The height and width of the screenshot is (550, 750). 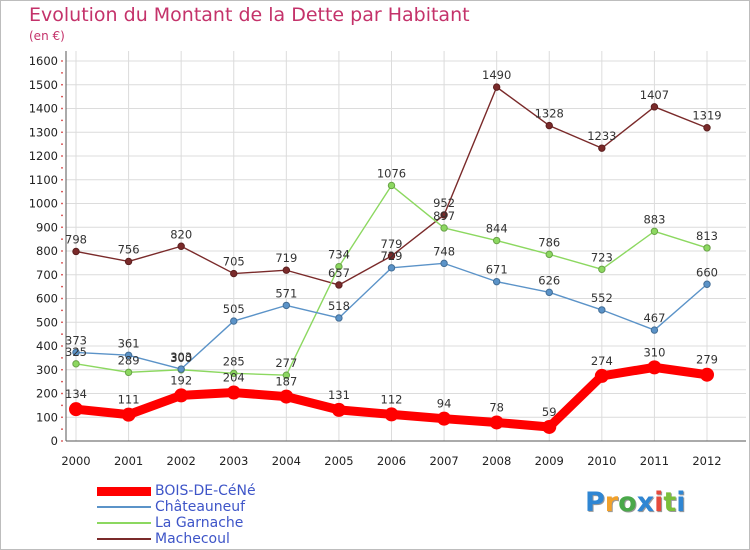 I want to click on data-label-cha-teauneuf: 552, so click(x=602, y=298).